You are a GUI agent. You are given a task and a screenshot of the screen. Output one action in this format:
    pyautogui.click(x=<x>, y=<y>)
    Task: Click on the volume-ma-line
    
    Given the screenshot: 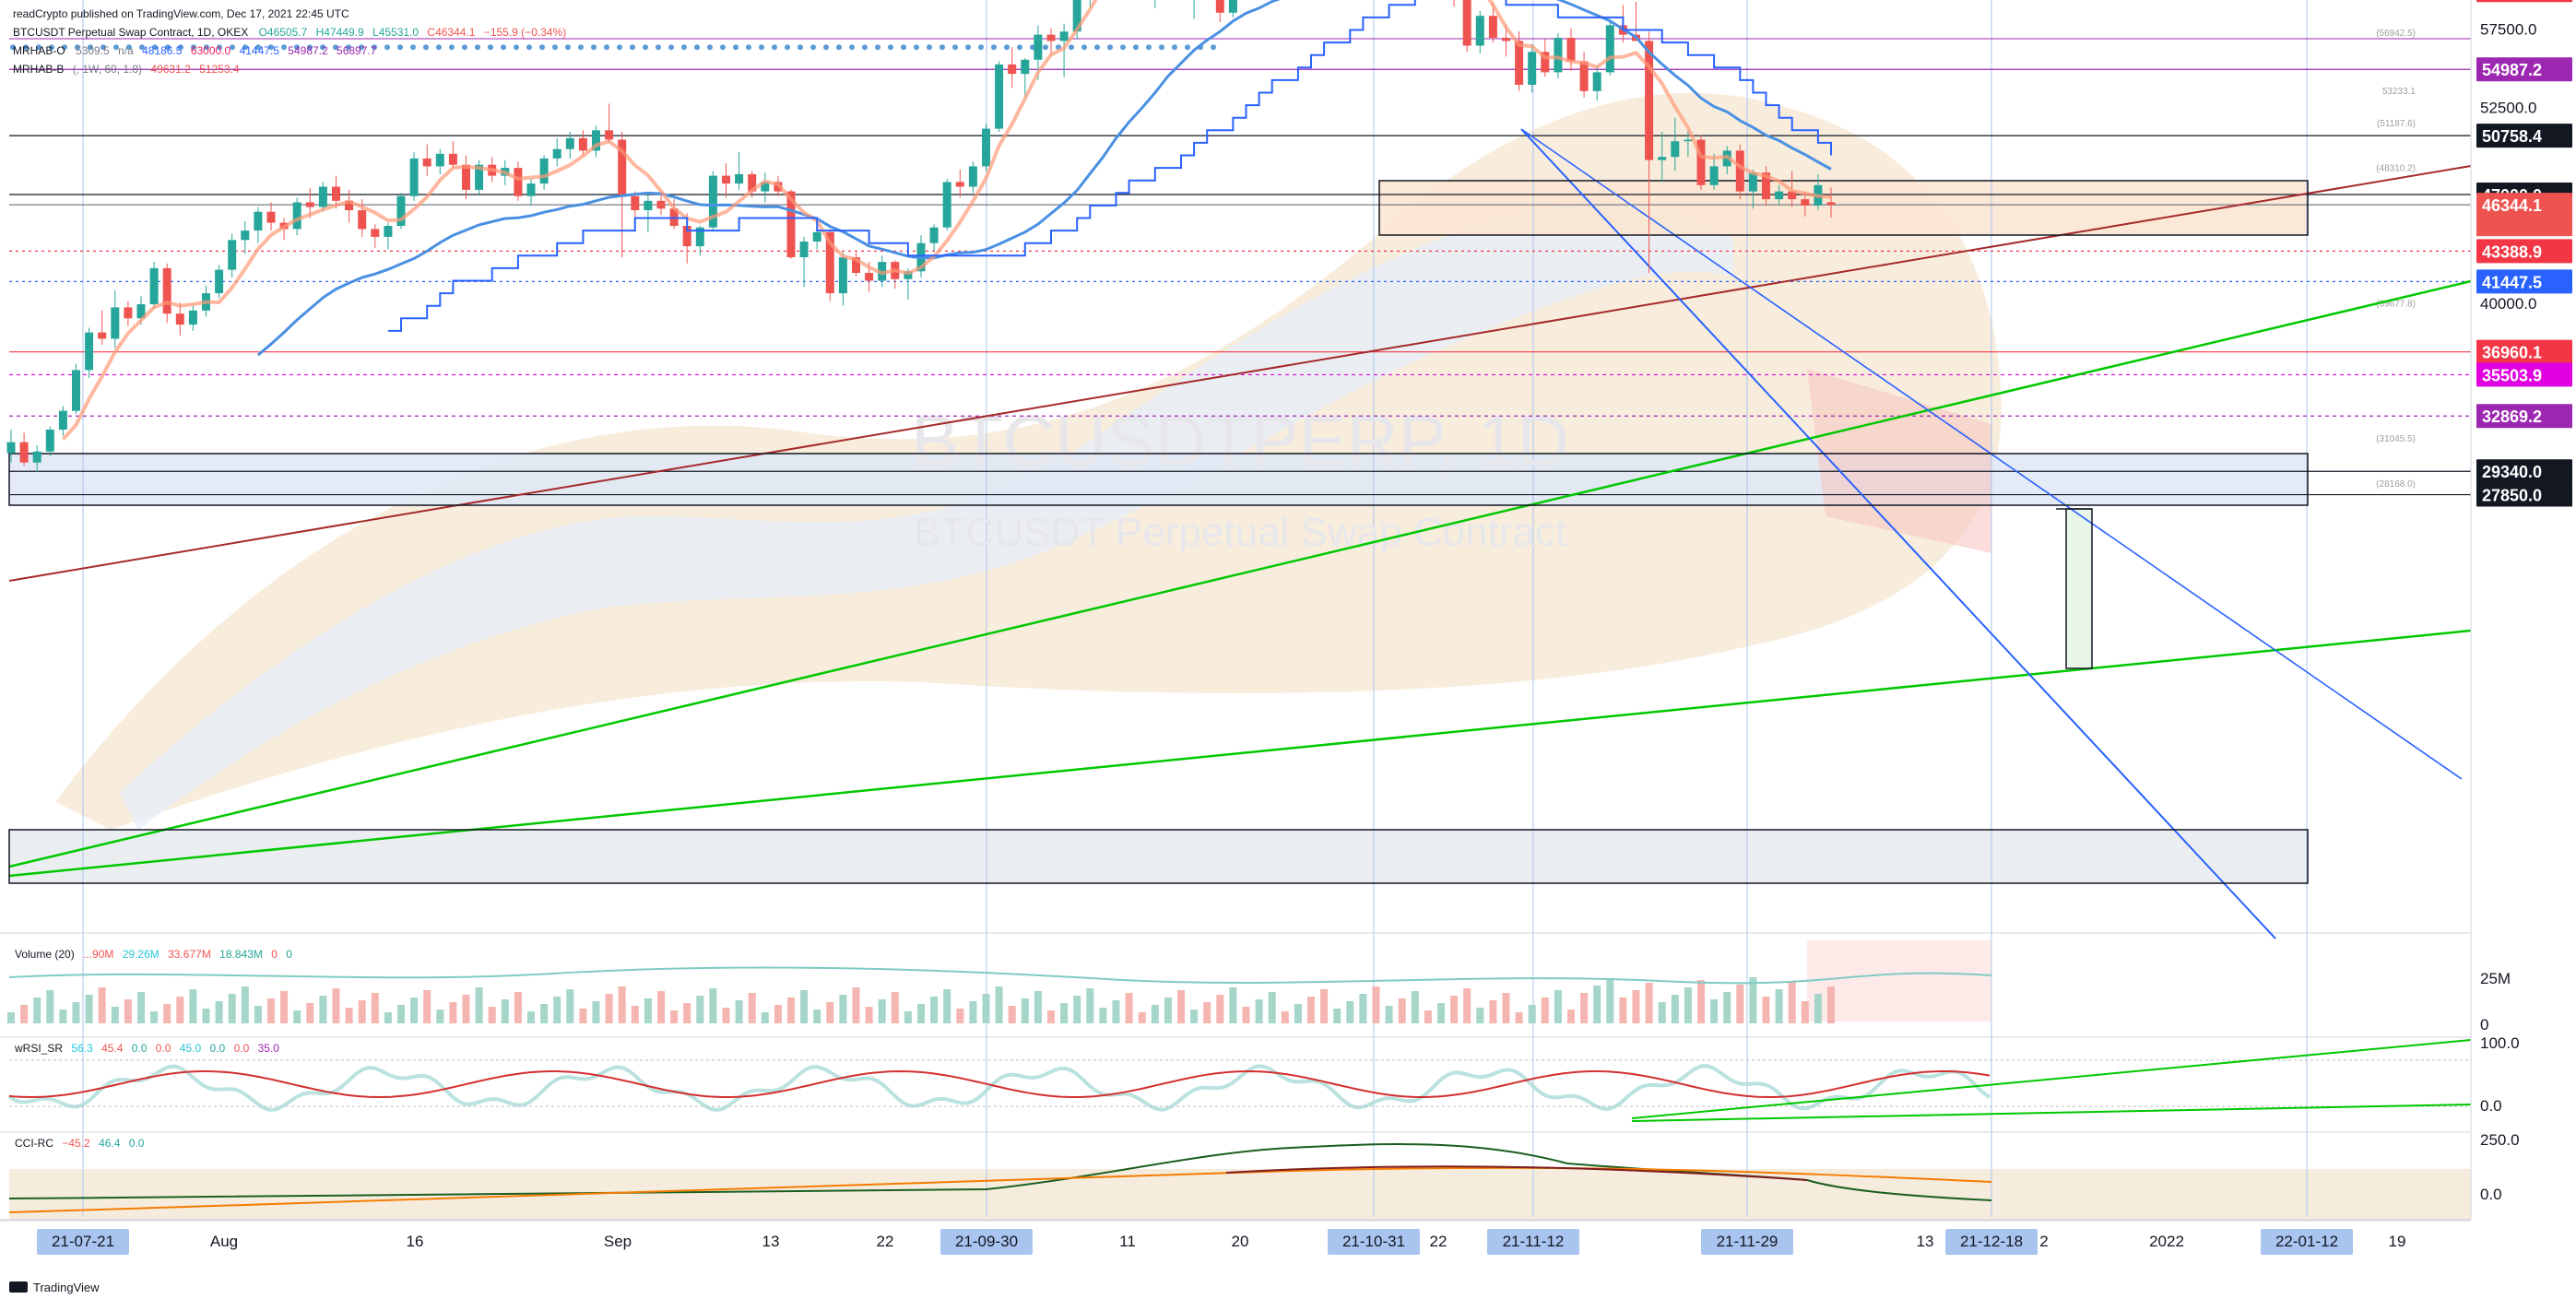 What is the action you would take?
    pyautogui.click(x=1000, y=975)
    